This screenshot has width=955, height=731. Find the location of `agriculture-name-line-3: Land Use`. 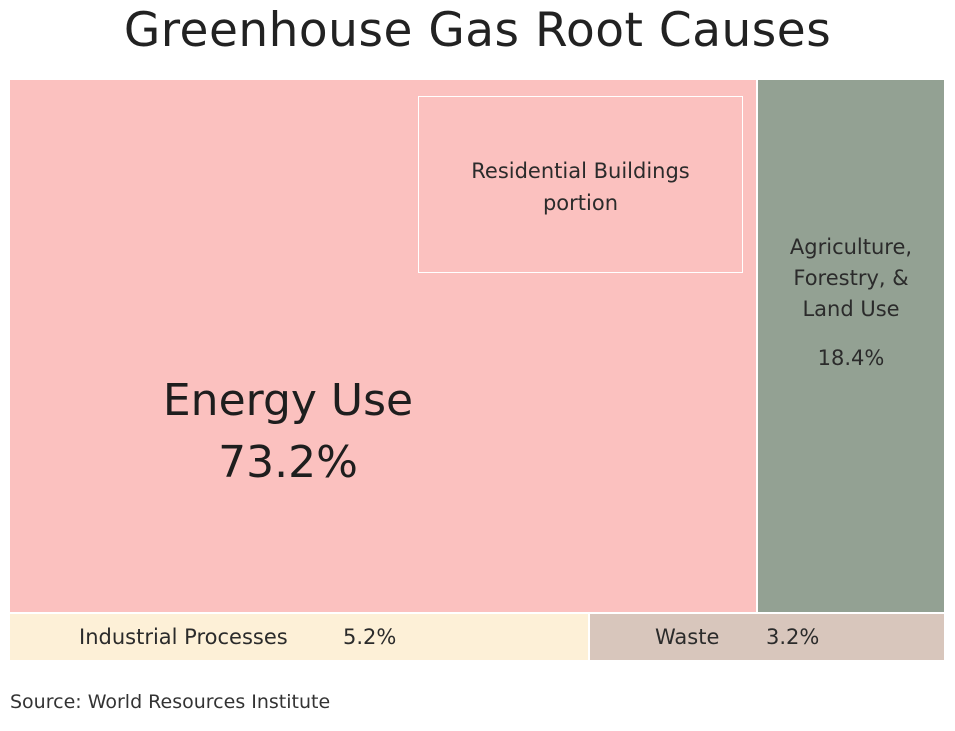

agriculture-name-line-3: Land Use is located at coordinates (851, 309).